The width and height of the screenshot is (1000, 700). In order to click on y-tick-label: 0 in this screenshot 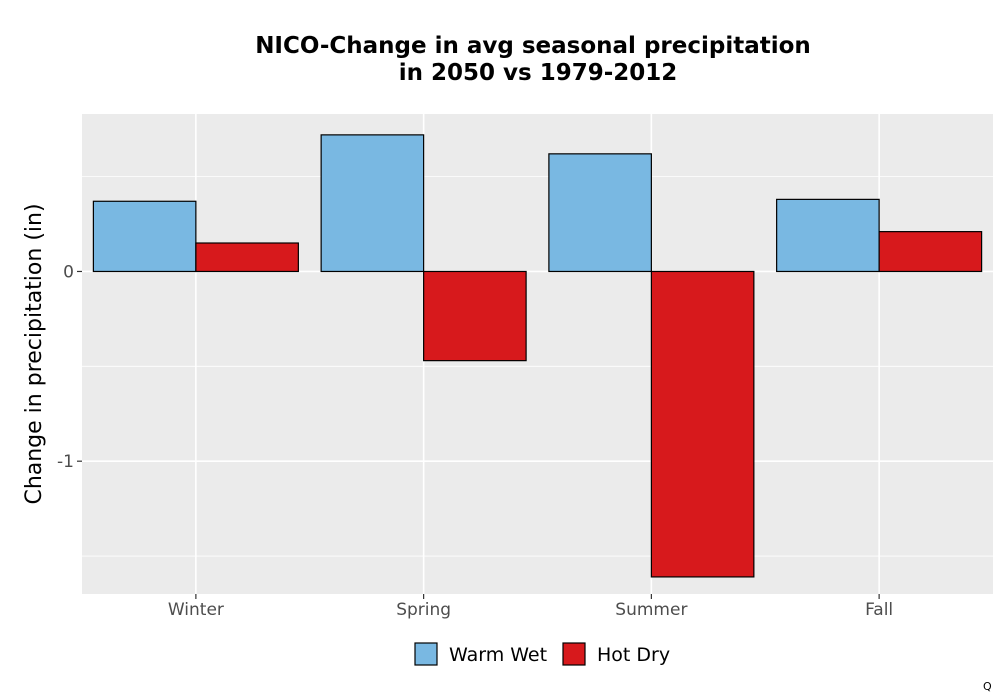, I will do `click(68, 272)`.